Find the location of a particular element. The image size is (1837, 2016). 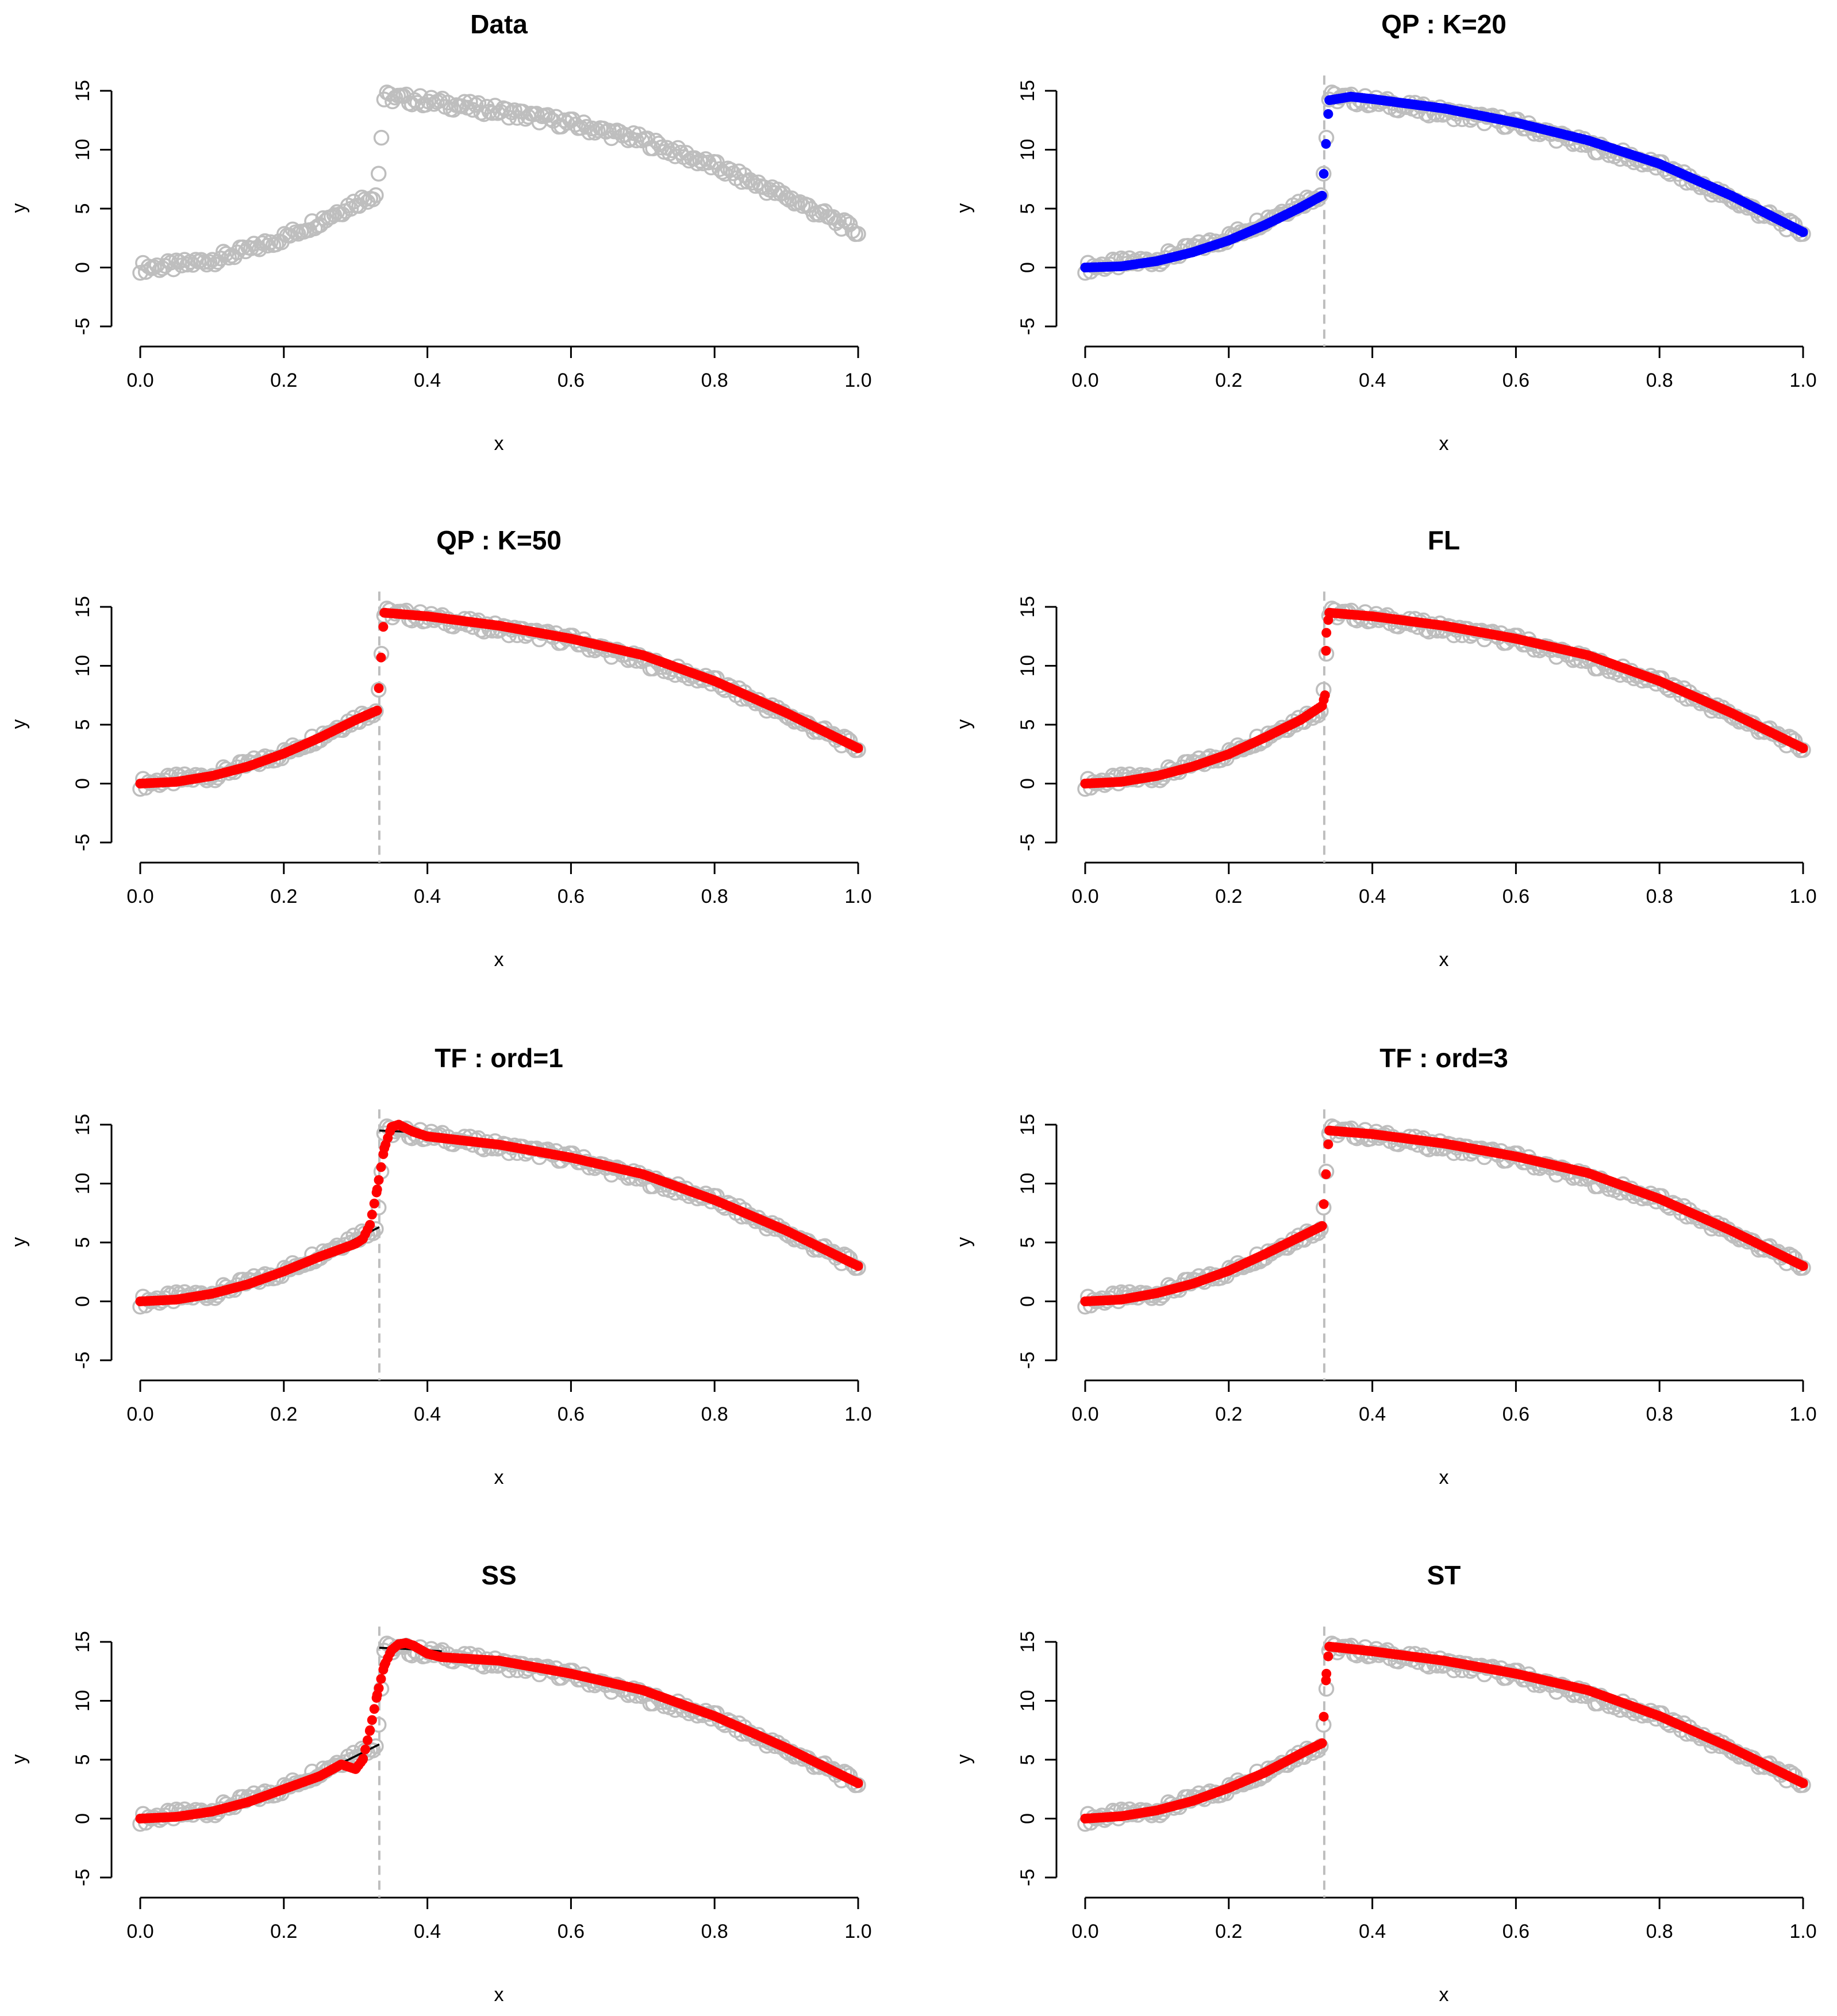

panel-title: TF : ord=1 is located at coordinates (499, 1058).